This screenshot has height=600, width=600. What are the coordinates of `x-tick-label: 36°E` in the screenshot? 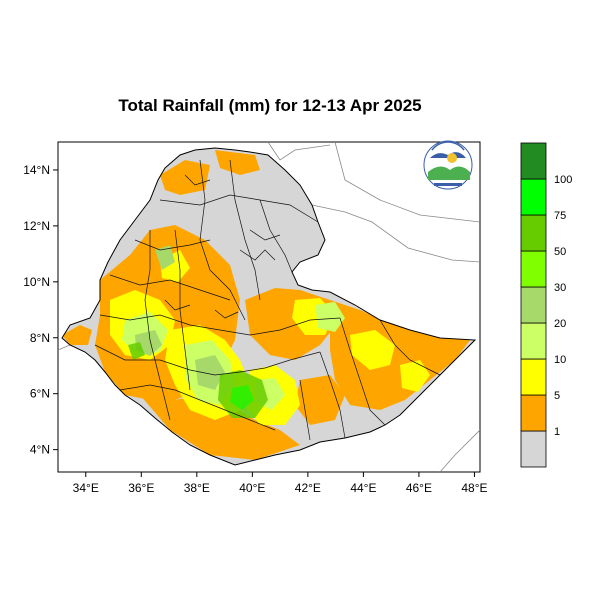 It's located at (141, 488).